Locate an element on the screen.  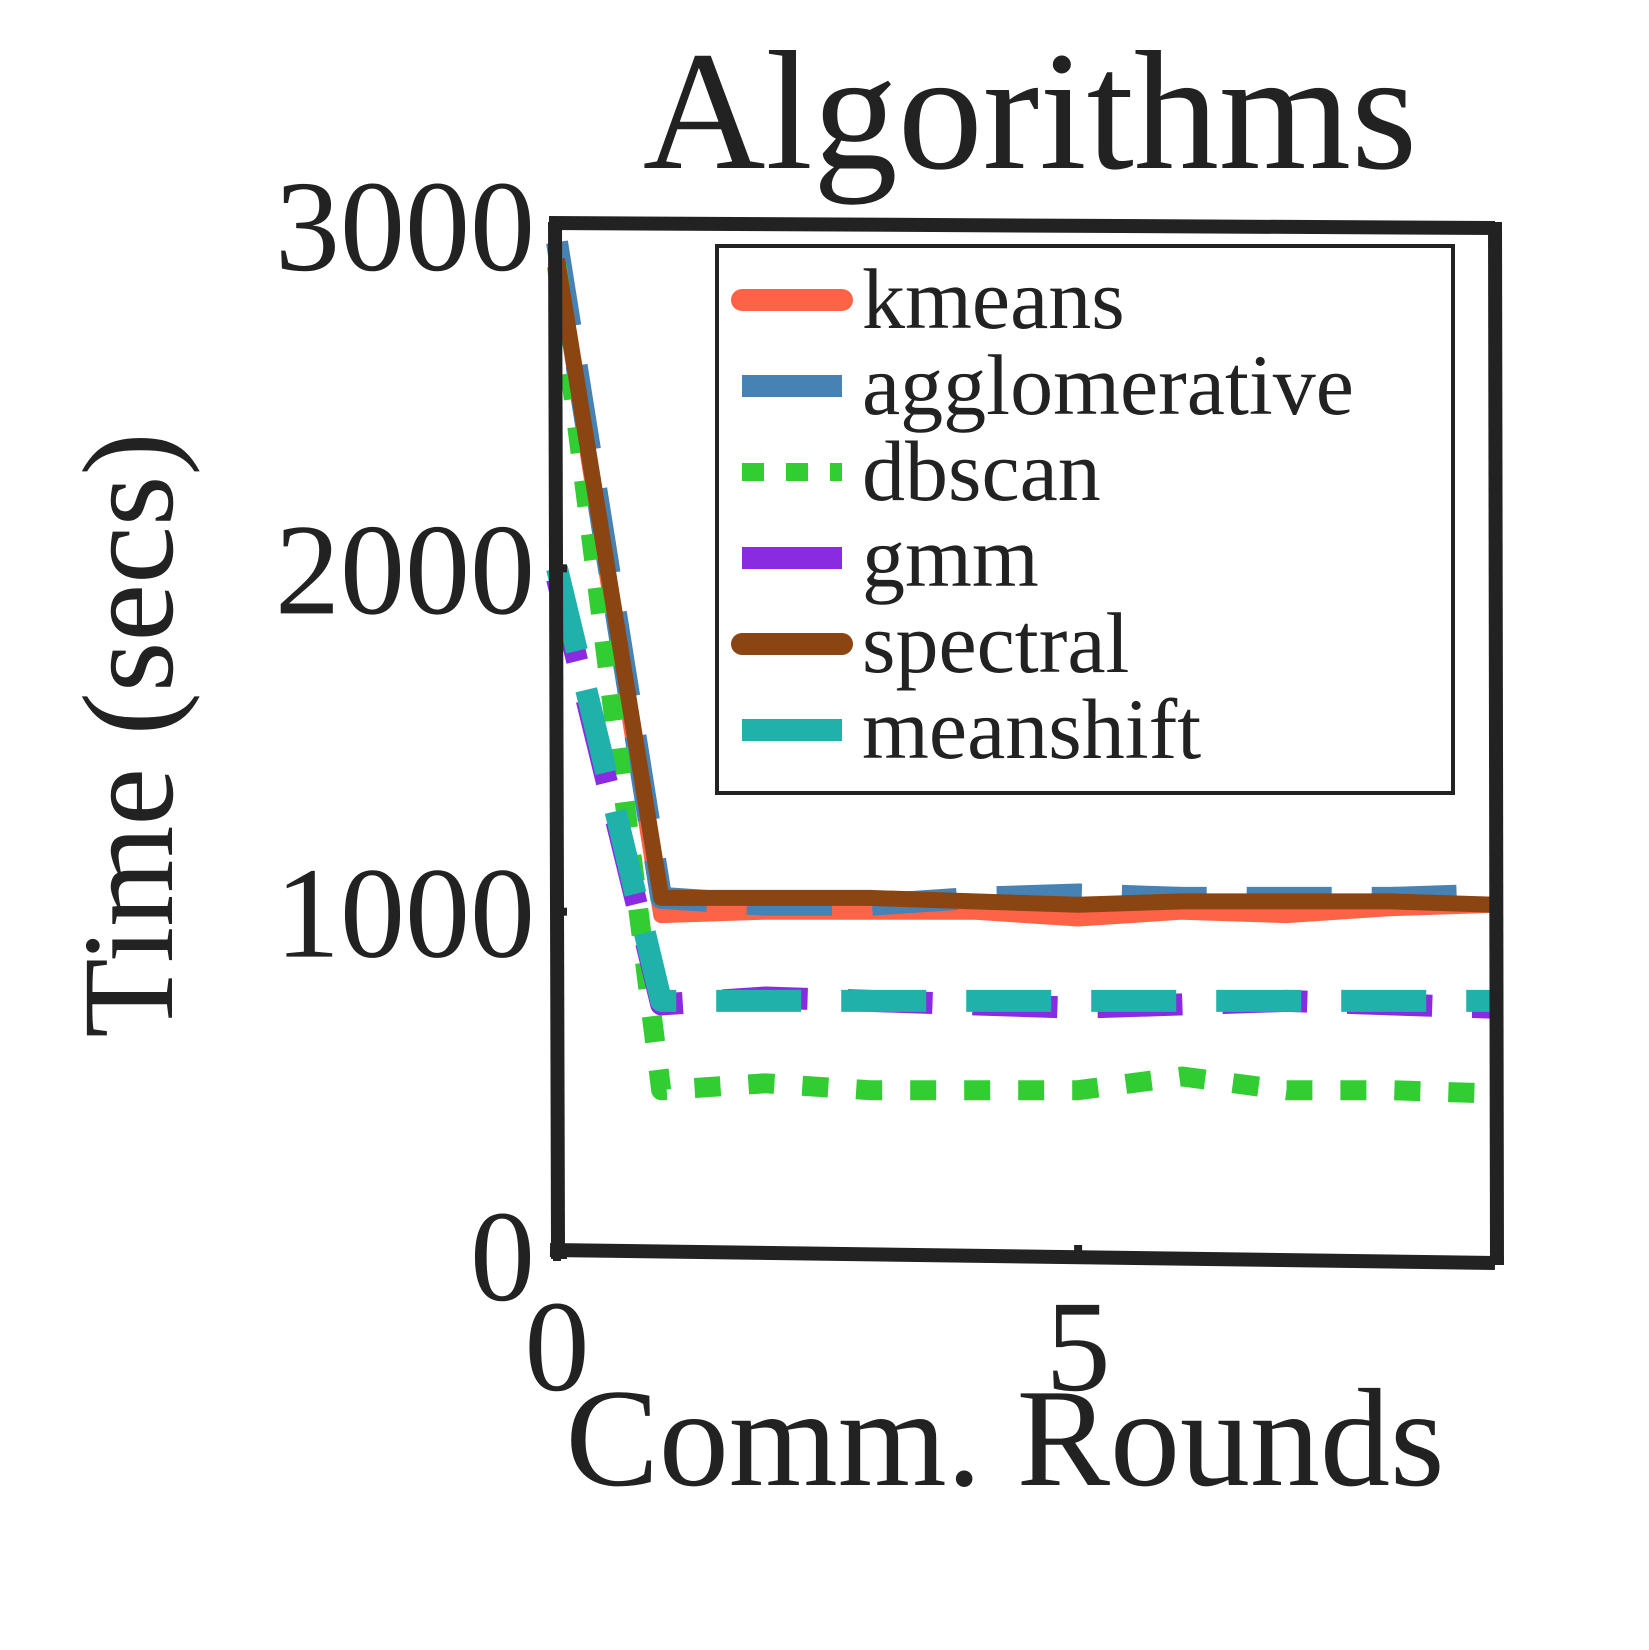
bottom-spine is located at coordinates (1022, 1256).